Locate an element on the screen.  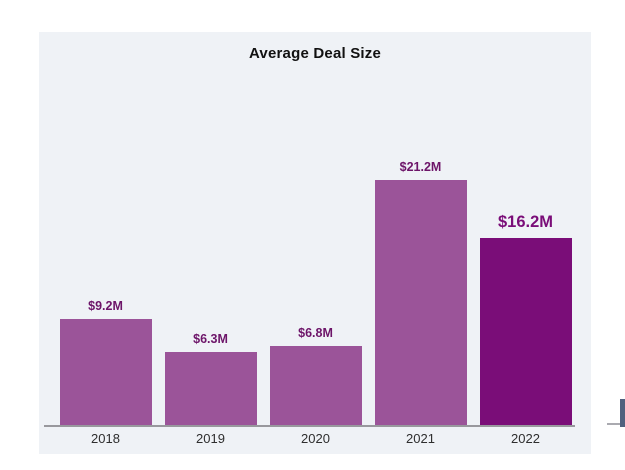
bar-2021 is located at coordinates (420, 302).